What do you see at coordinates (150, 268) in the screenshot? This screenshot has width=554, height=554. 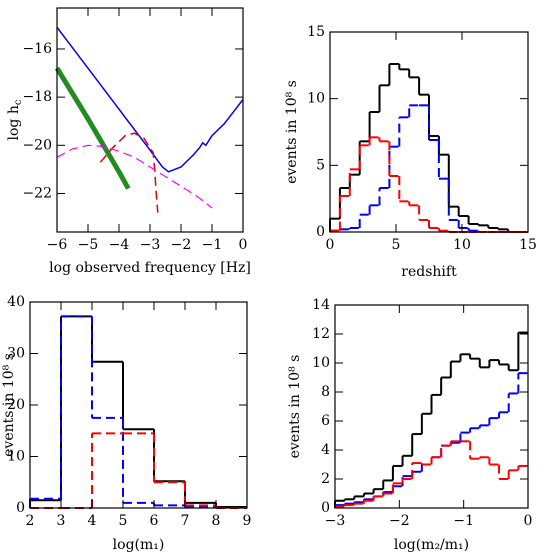 I see `x-axis-label: log observed frequency [Hz]` at bounding box center [150, 268].